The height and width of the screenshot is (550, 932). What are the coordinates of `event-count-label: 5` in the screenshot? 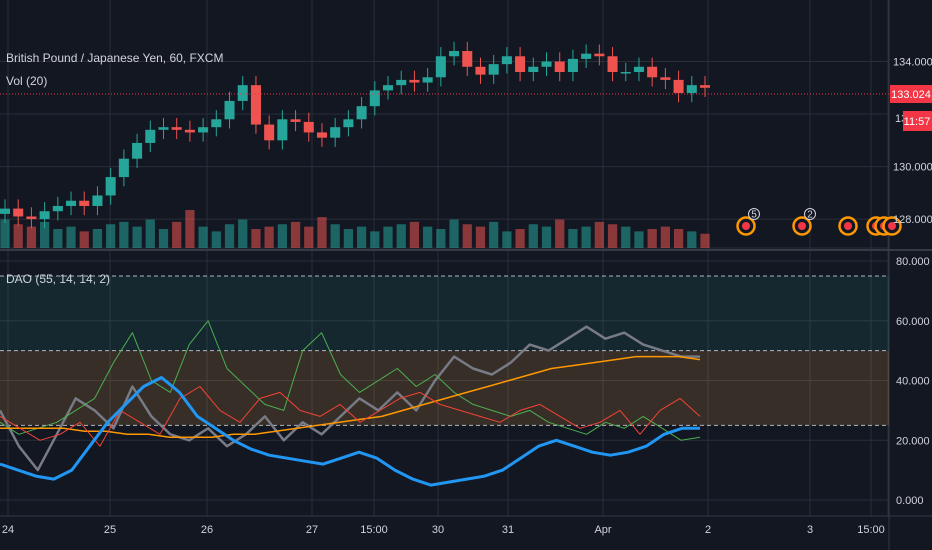 It's located at (754, 215).